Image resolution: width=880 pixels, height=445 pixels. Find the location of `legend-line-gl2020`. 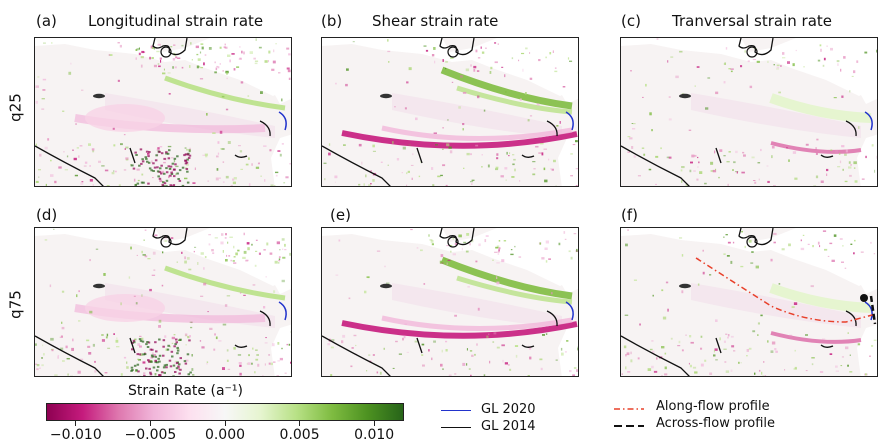

legend-line-gl2020 is located at coordinates (456, 410).